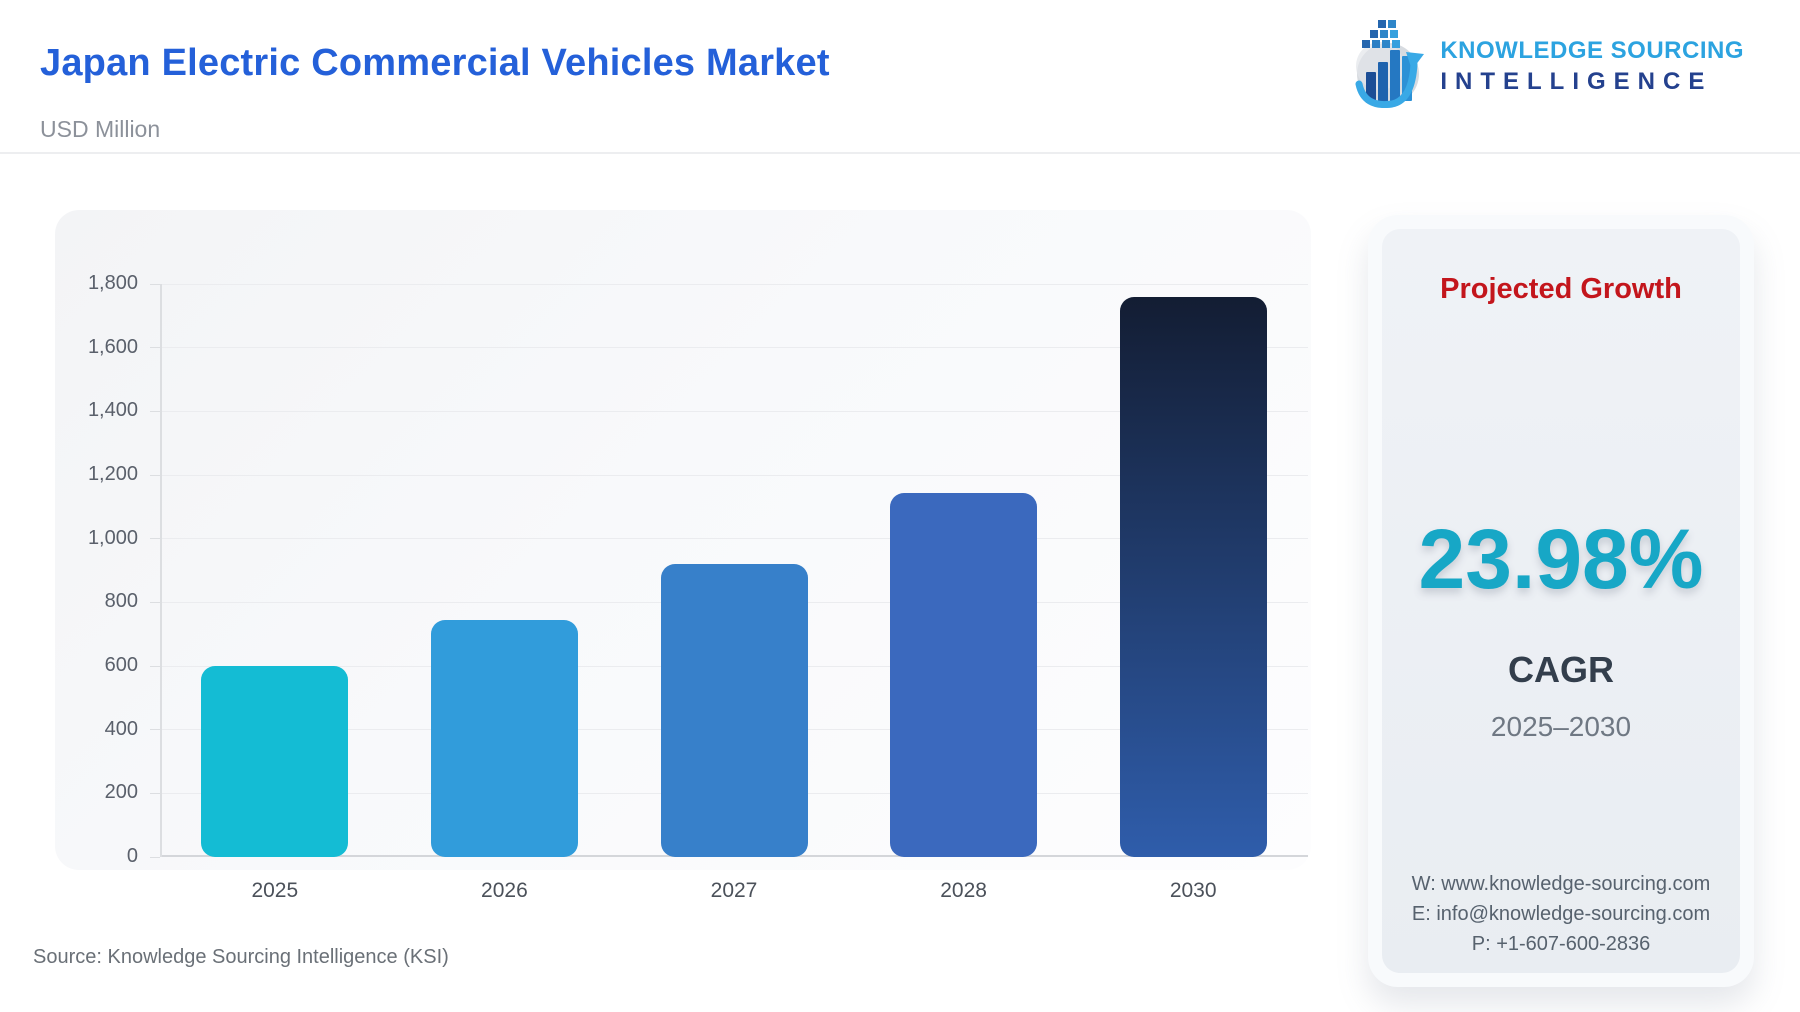  What do you see at coordinates (275, 890) in the screenshot?
I see `x-axis-label-2025: 2025` at bounding box center [275, 890].